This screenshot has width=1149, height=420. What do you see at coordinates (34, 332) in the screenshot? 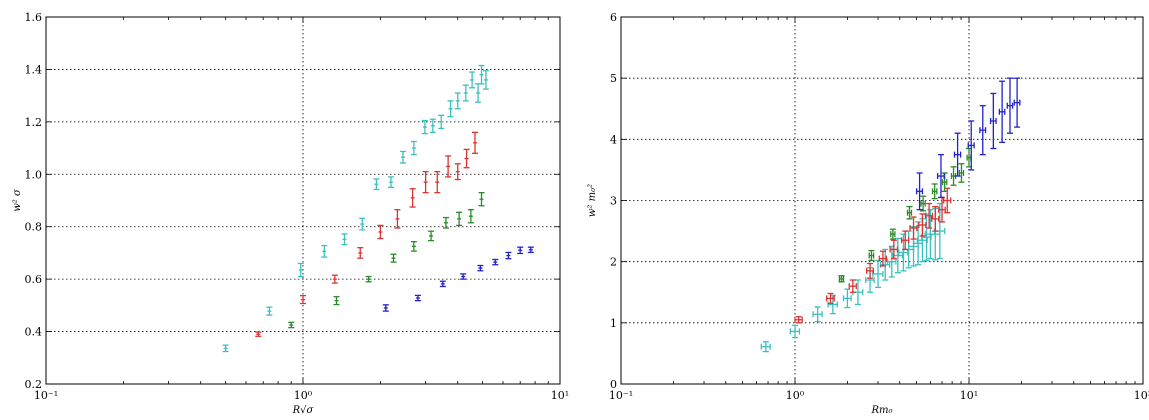
I see `y-tick-label: 0.4` at bounding box center [34, 332].